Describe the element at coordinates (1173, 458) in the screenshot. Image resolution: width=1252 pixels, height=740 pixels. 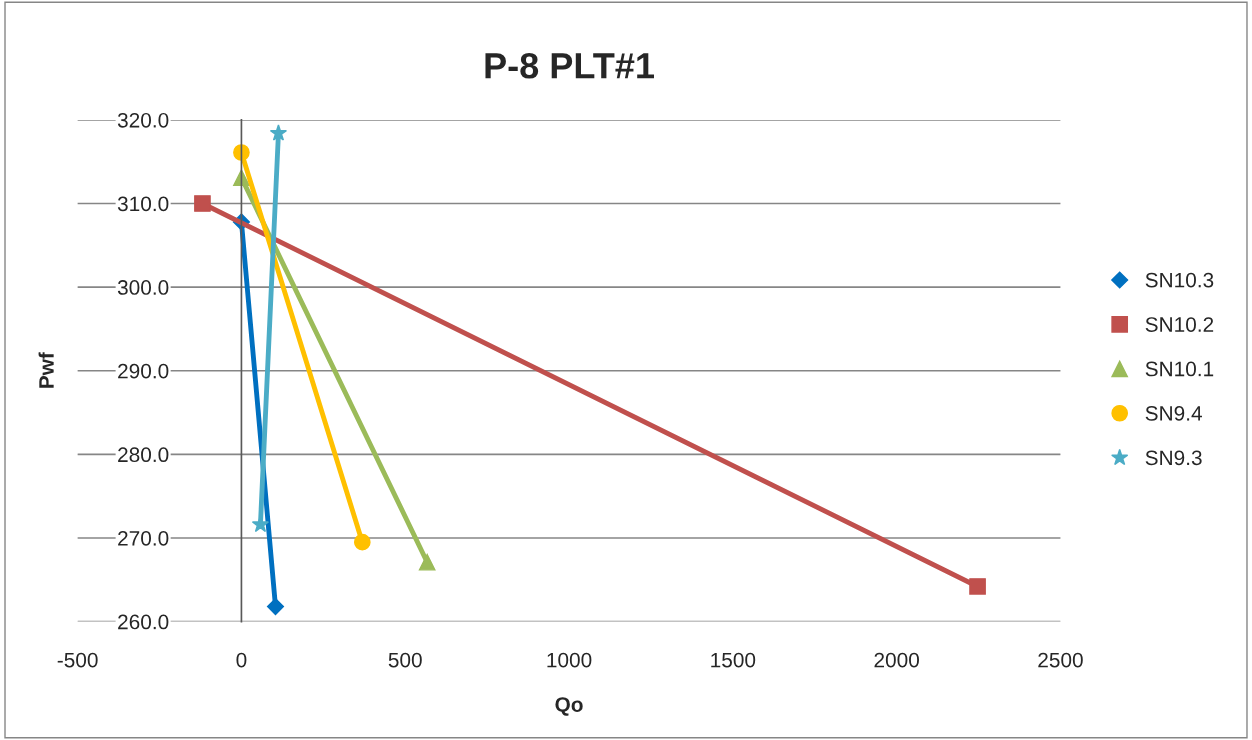
I see `legend-label: SN9.3` at that location.